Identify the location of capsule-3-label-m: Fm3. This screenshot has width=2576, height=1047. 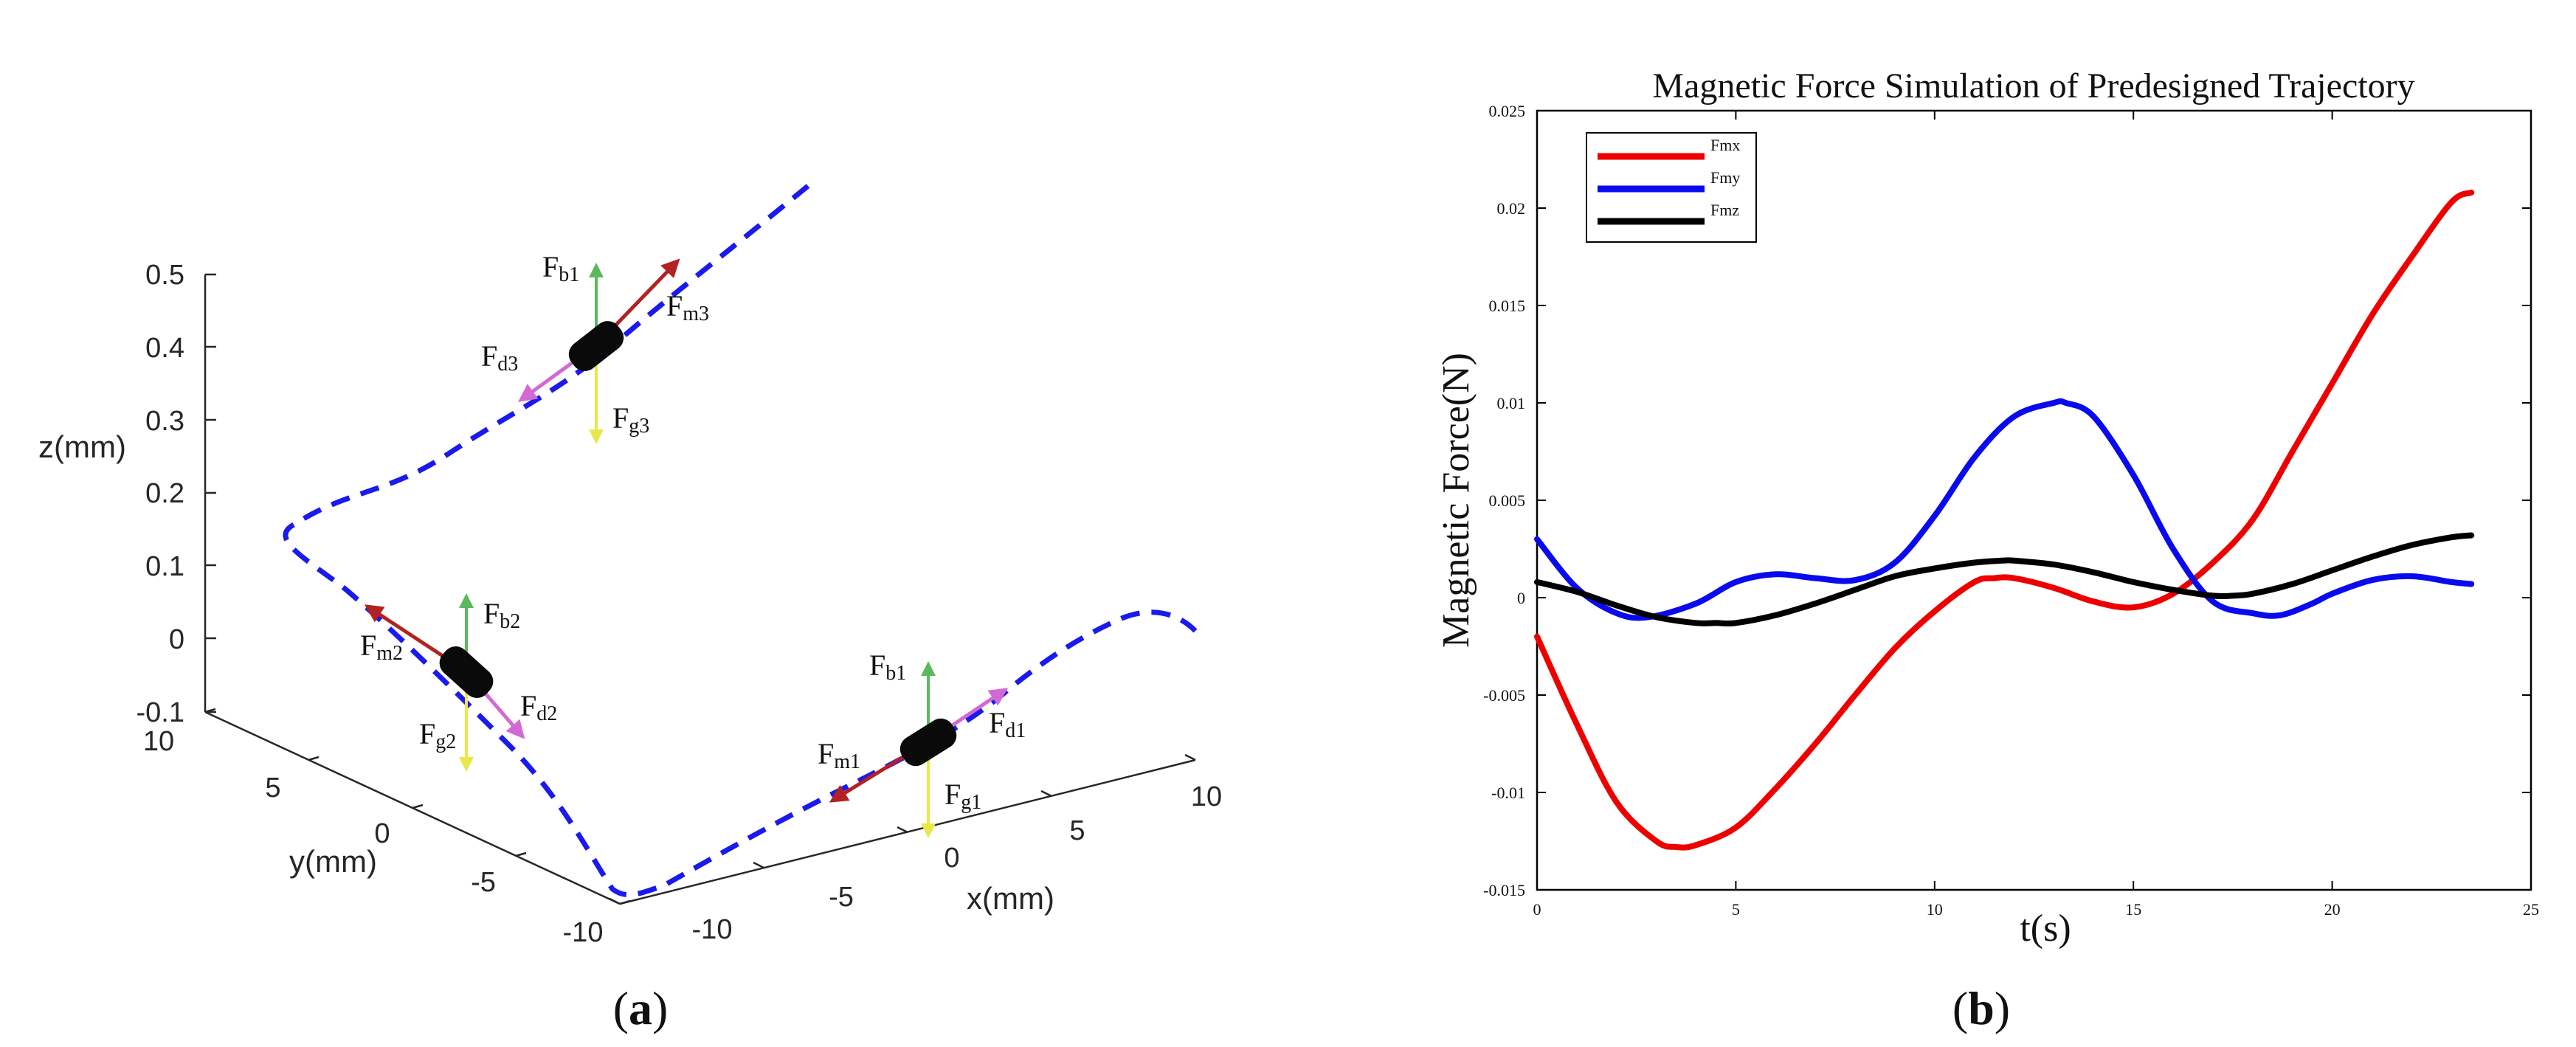
(687, 307).